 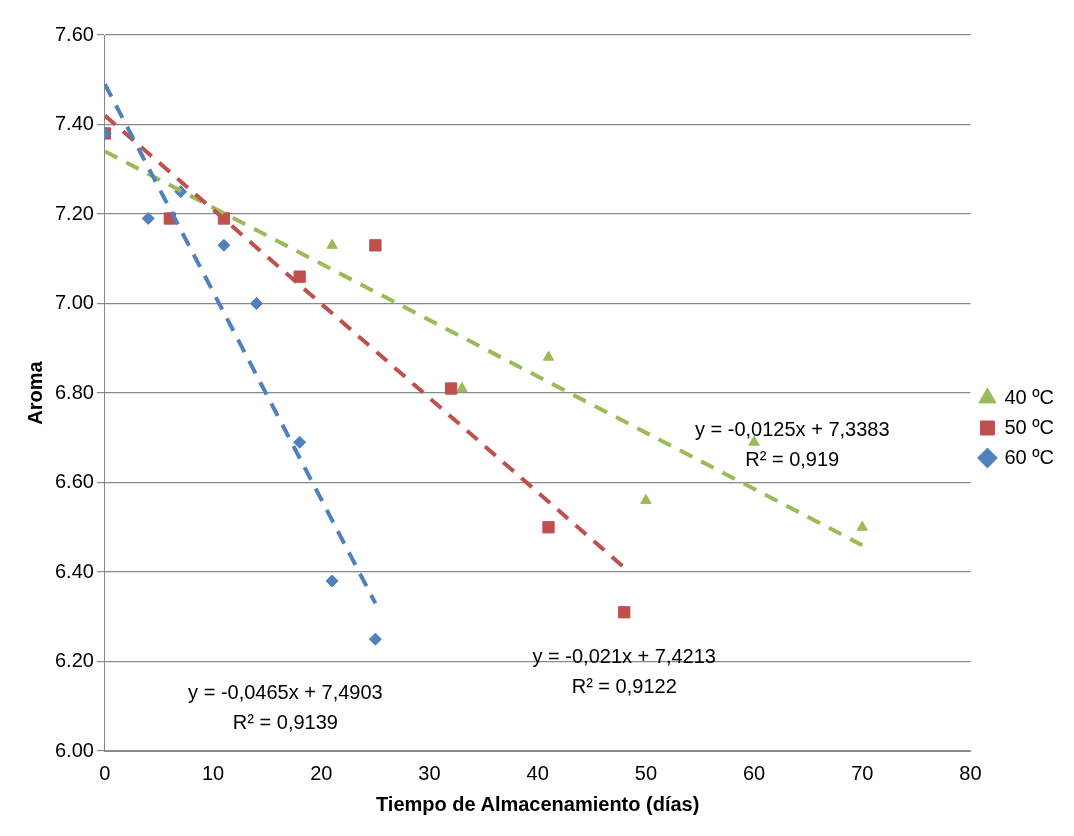 I want to click on x-tick-label: 60, so click(x=754, y=772).